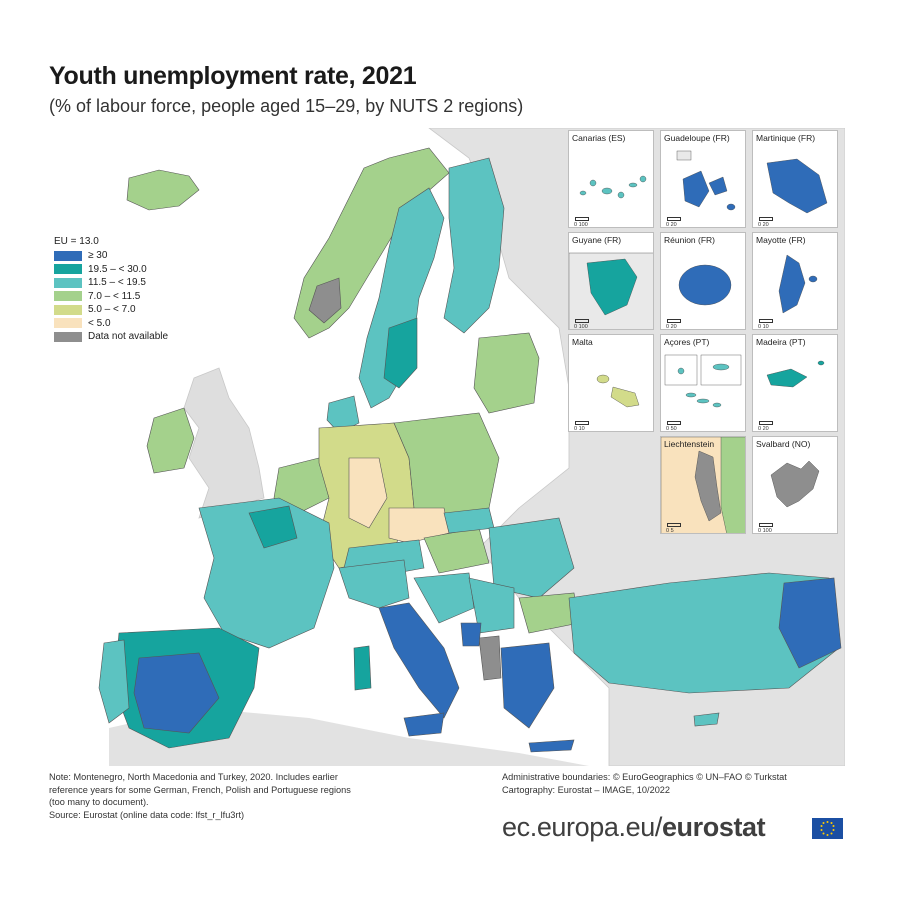 The width and height of the screenshot is (900, 900). Describe the element at coordinates (117, 283) in the screenshot. I see `legend-label: 11.5 – < 19.5` at that location.